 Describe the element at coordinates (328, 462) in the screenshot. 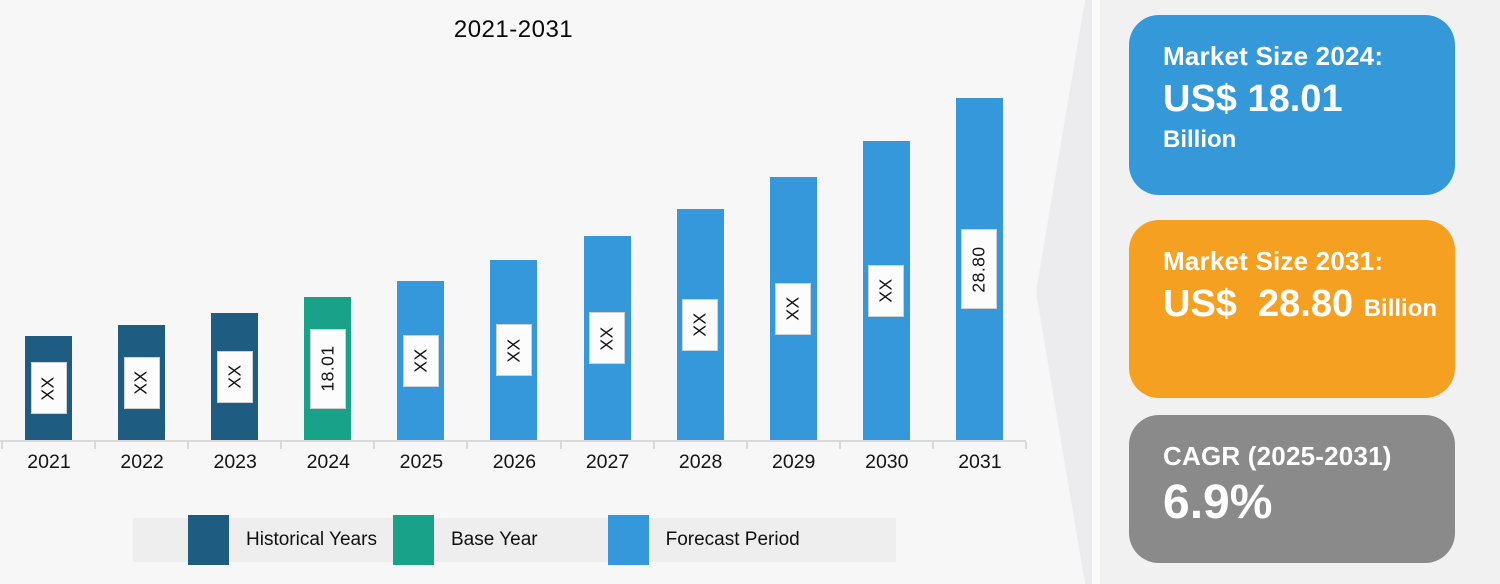

I see `x-axis-label-2024: 2024` at that location.